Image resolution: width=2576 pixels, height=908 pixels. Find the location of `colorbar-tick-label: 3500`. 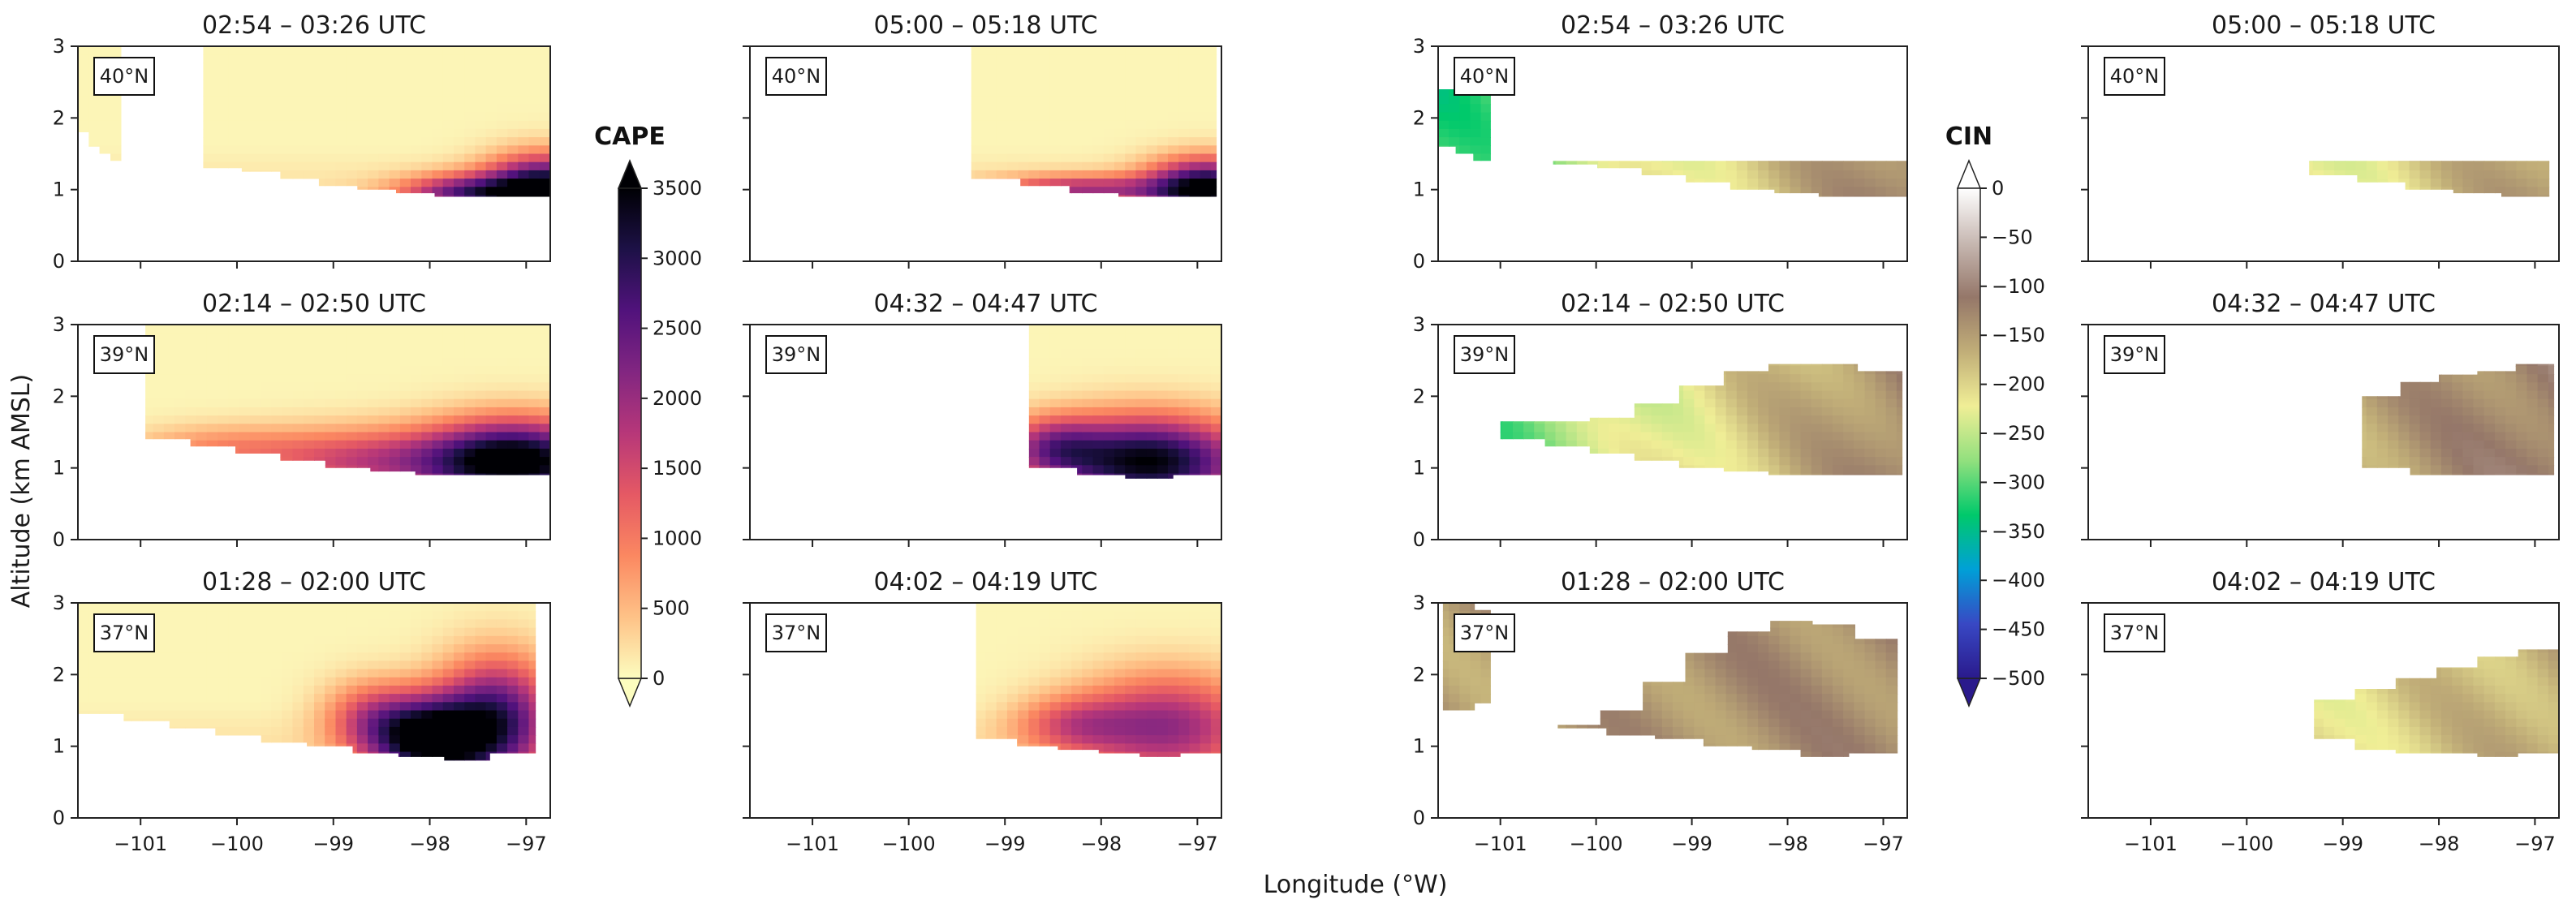

colorbar-tick-label: 3500 is located at coordinates (678, 188).